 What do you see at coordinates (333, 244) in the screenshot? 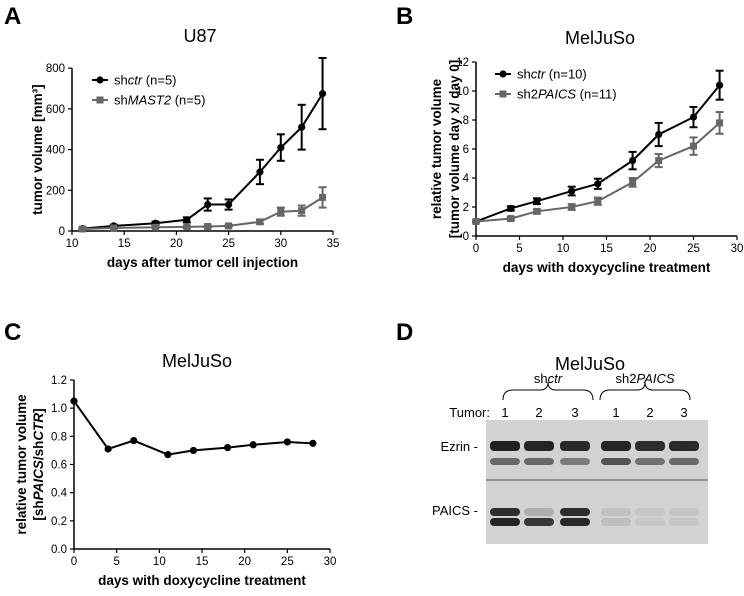
I see `x-tick-label: 35` at bounding box center [333, 244].